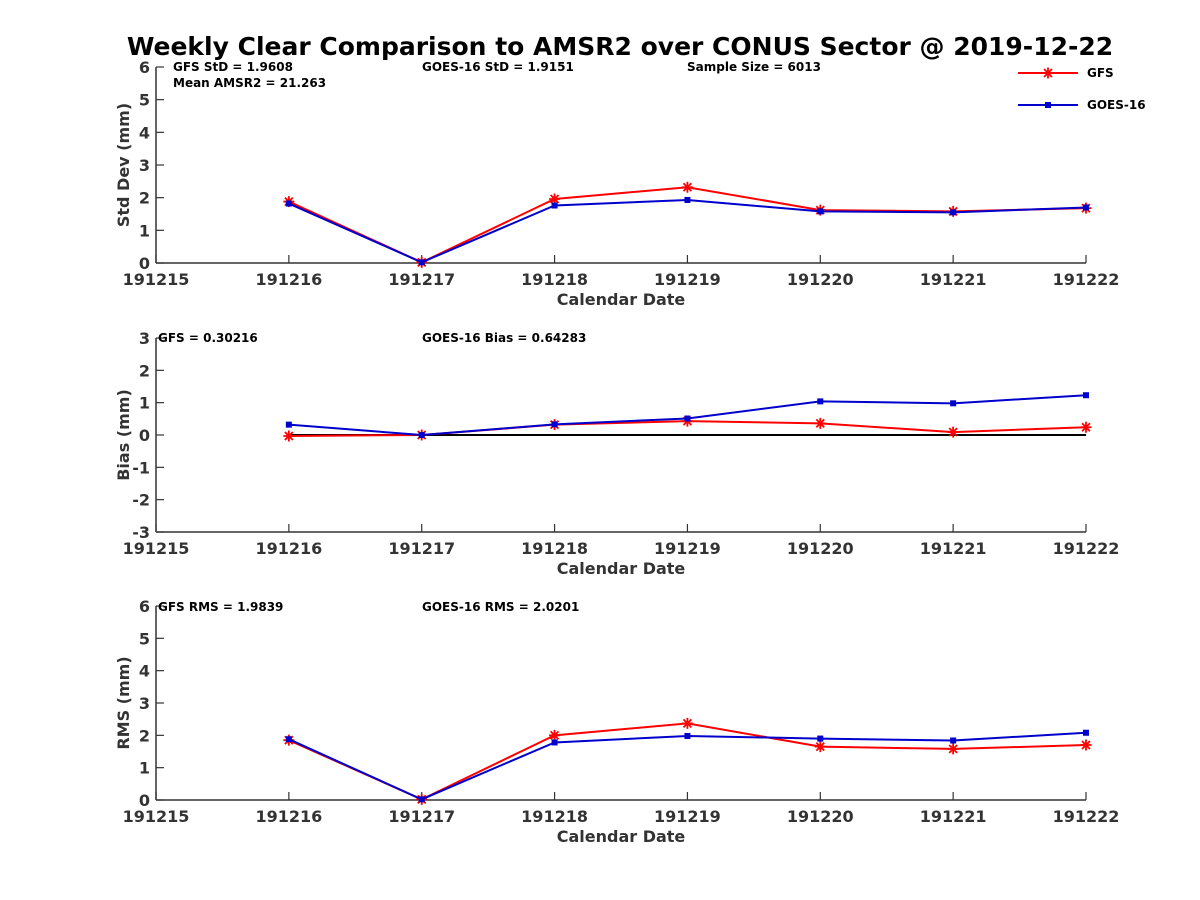  I want to click on y-axis-label: RMS (mm), so click(123, 702).